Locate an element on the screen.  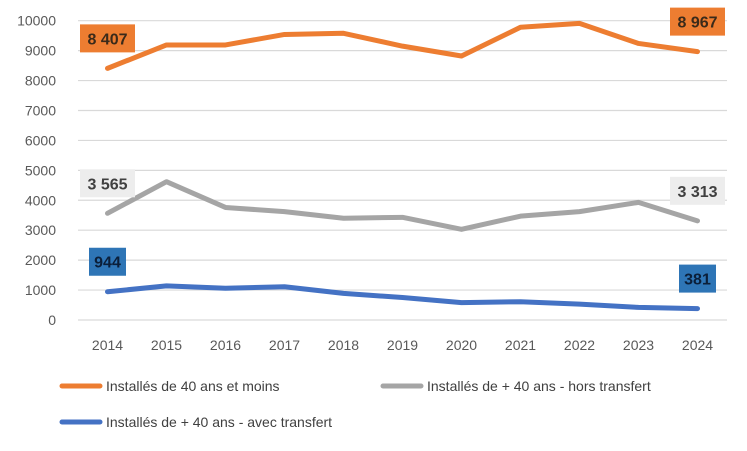
y-tick-label: 5000 is located at coordinates (40, 170).